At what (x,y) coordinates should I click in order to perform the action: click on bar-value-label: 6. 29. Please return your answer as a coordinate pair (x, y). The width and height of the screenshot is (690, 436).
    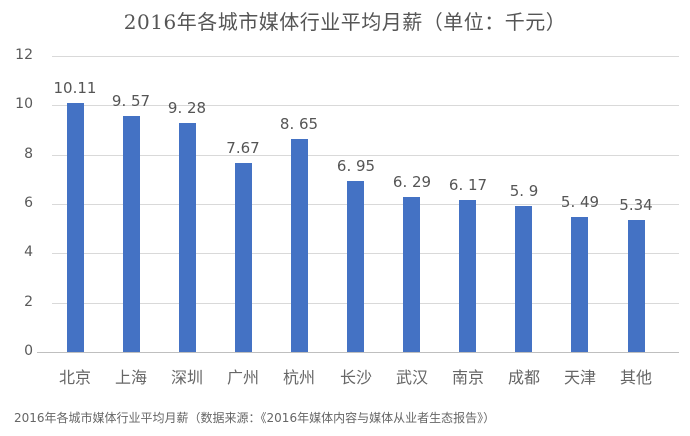
    Looking at the image, I should click on (412, 182).